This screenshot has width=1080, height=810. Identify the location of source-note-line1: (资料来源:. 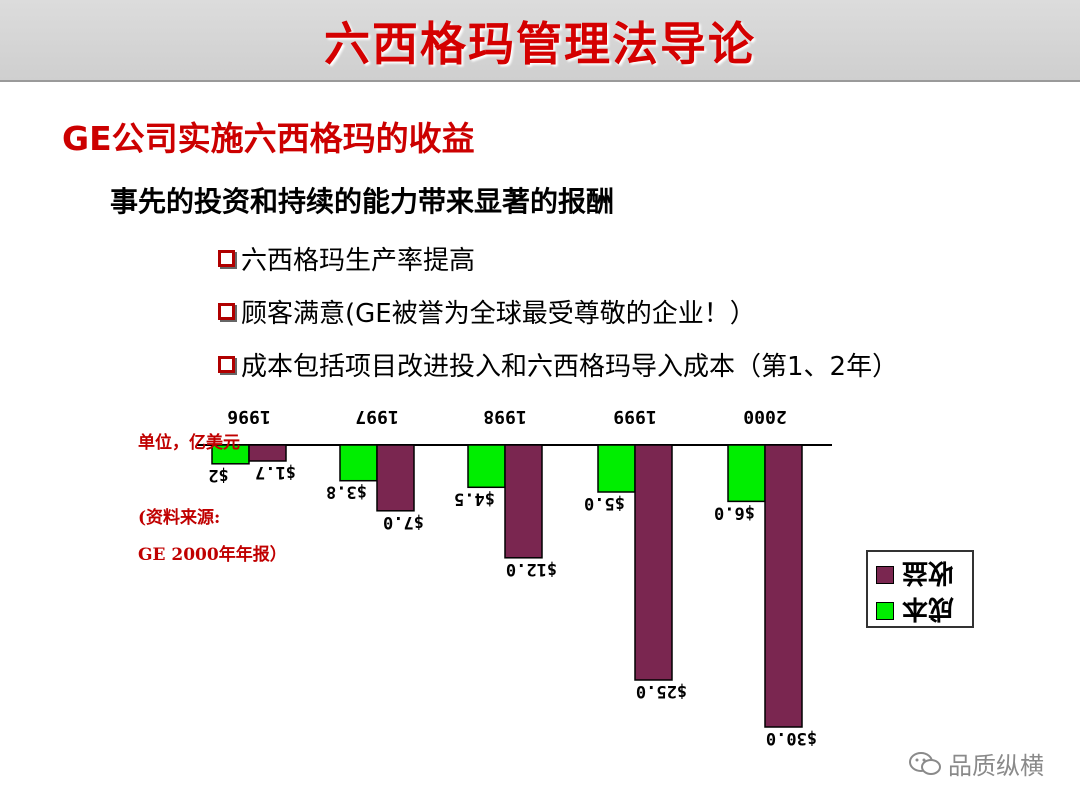
(179, 518).